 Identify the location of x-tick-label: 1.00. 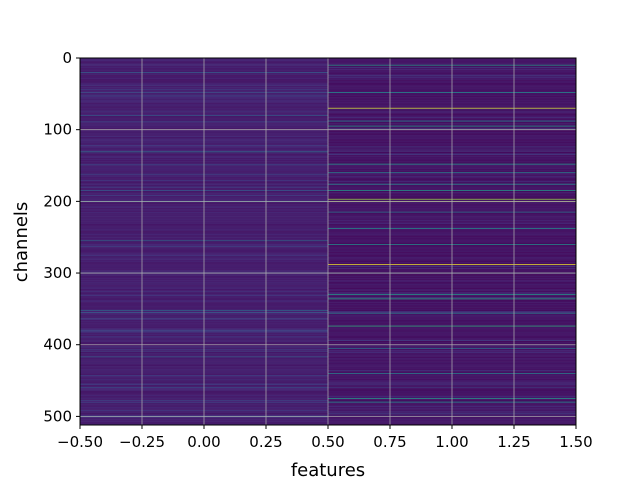
(451, 442).